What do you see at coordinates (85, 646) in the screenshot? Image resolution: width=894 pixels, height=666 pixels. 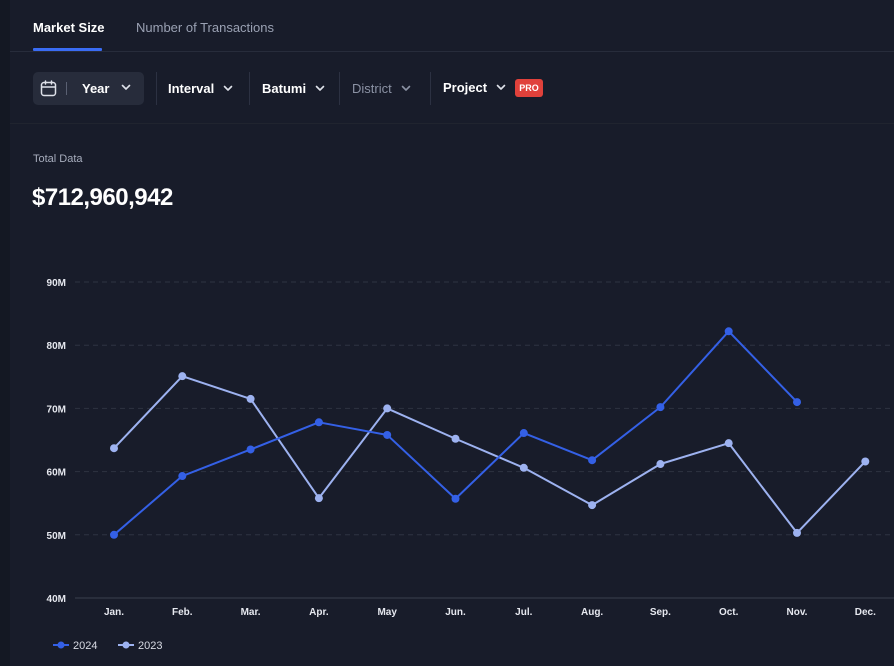 I see `legend-label-2024: 2024` at bounding box center [85, 646].